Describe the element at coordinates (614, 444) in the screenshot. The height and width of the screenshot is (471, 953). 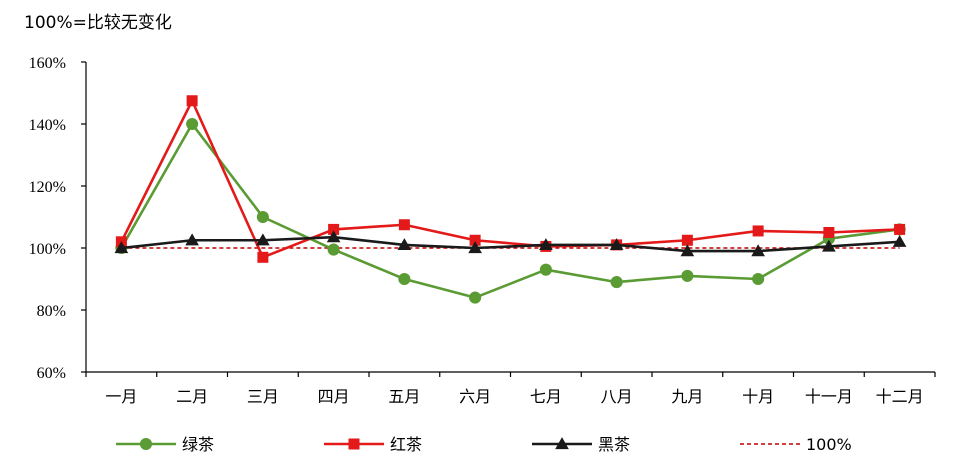
I see `legend-label: 黑茶` at that location.